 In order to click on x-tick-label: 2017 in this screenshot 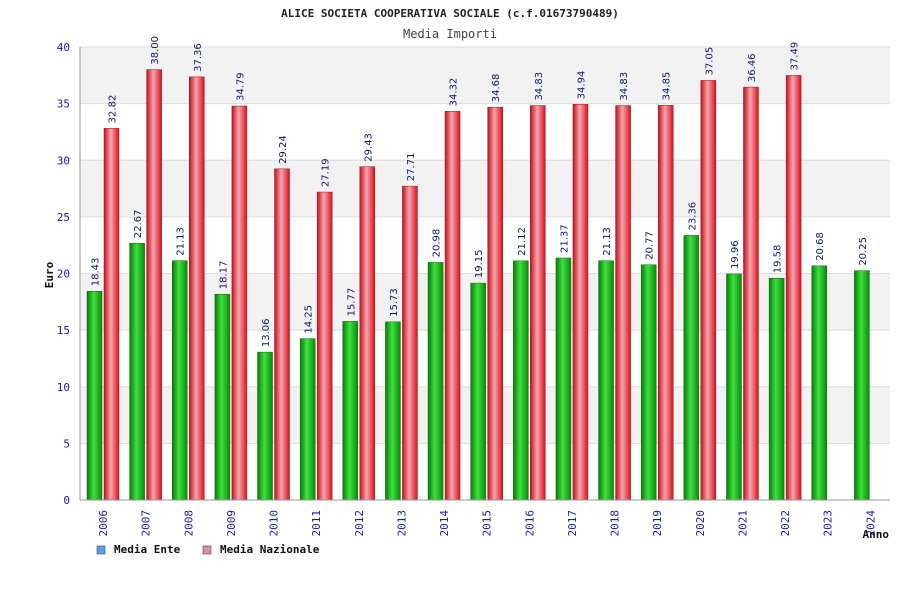, I will do `click(572, 523)`.